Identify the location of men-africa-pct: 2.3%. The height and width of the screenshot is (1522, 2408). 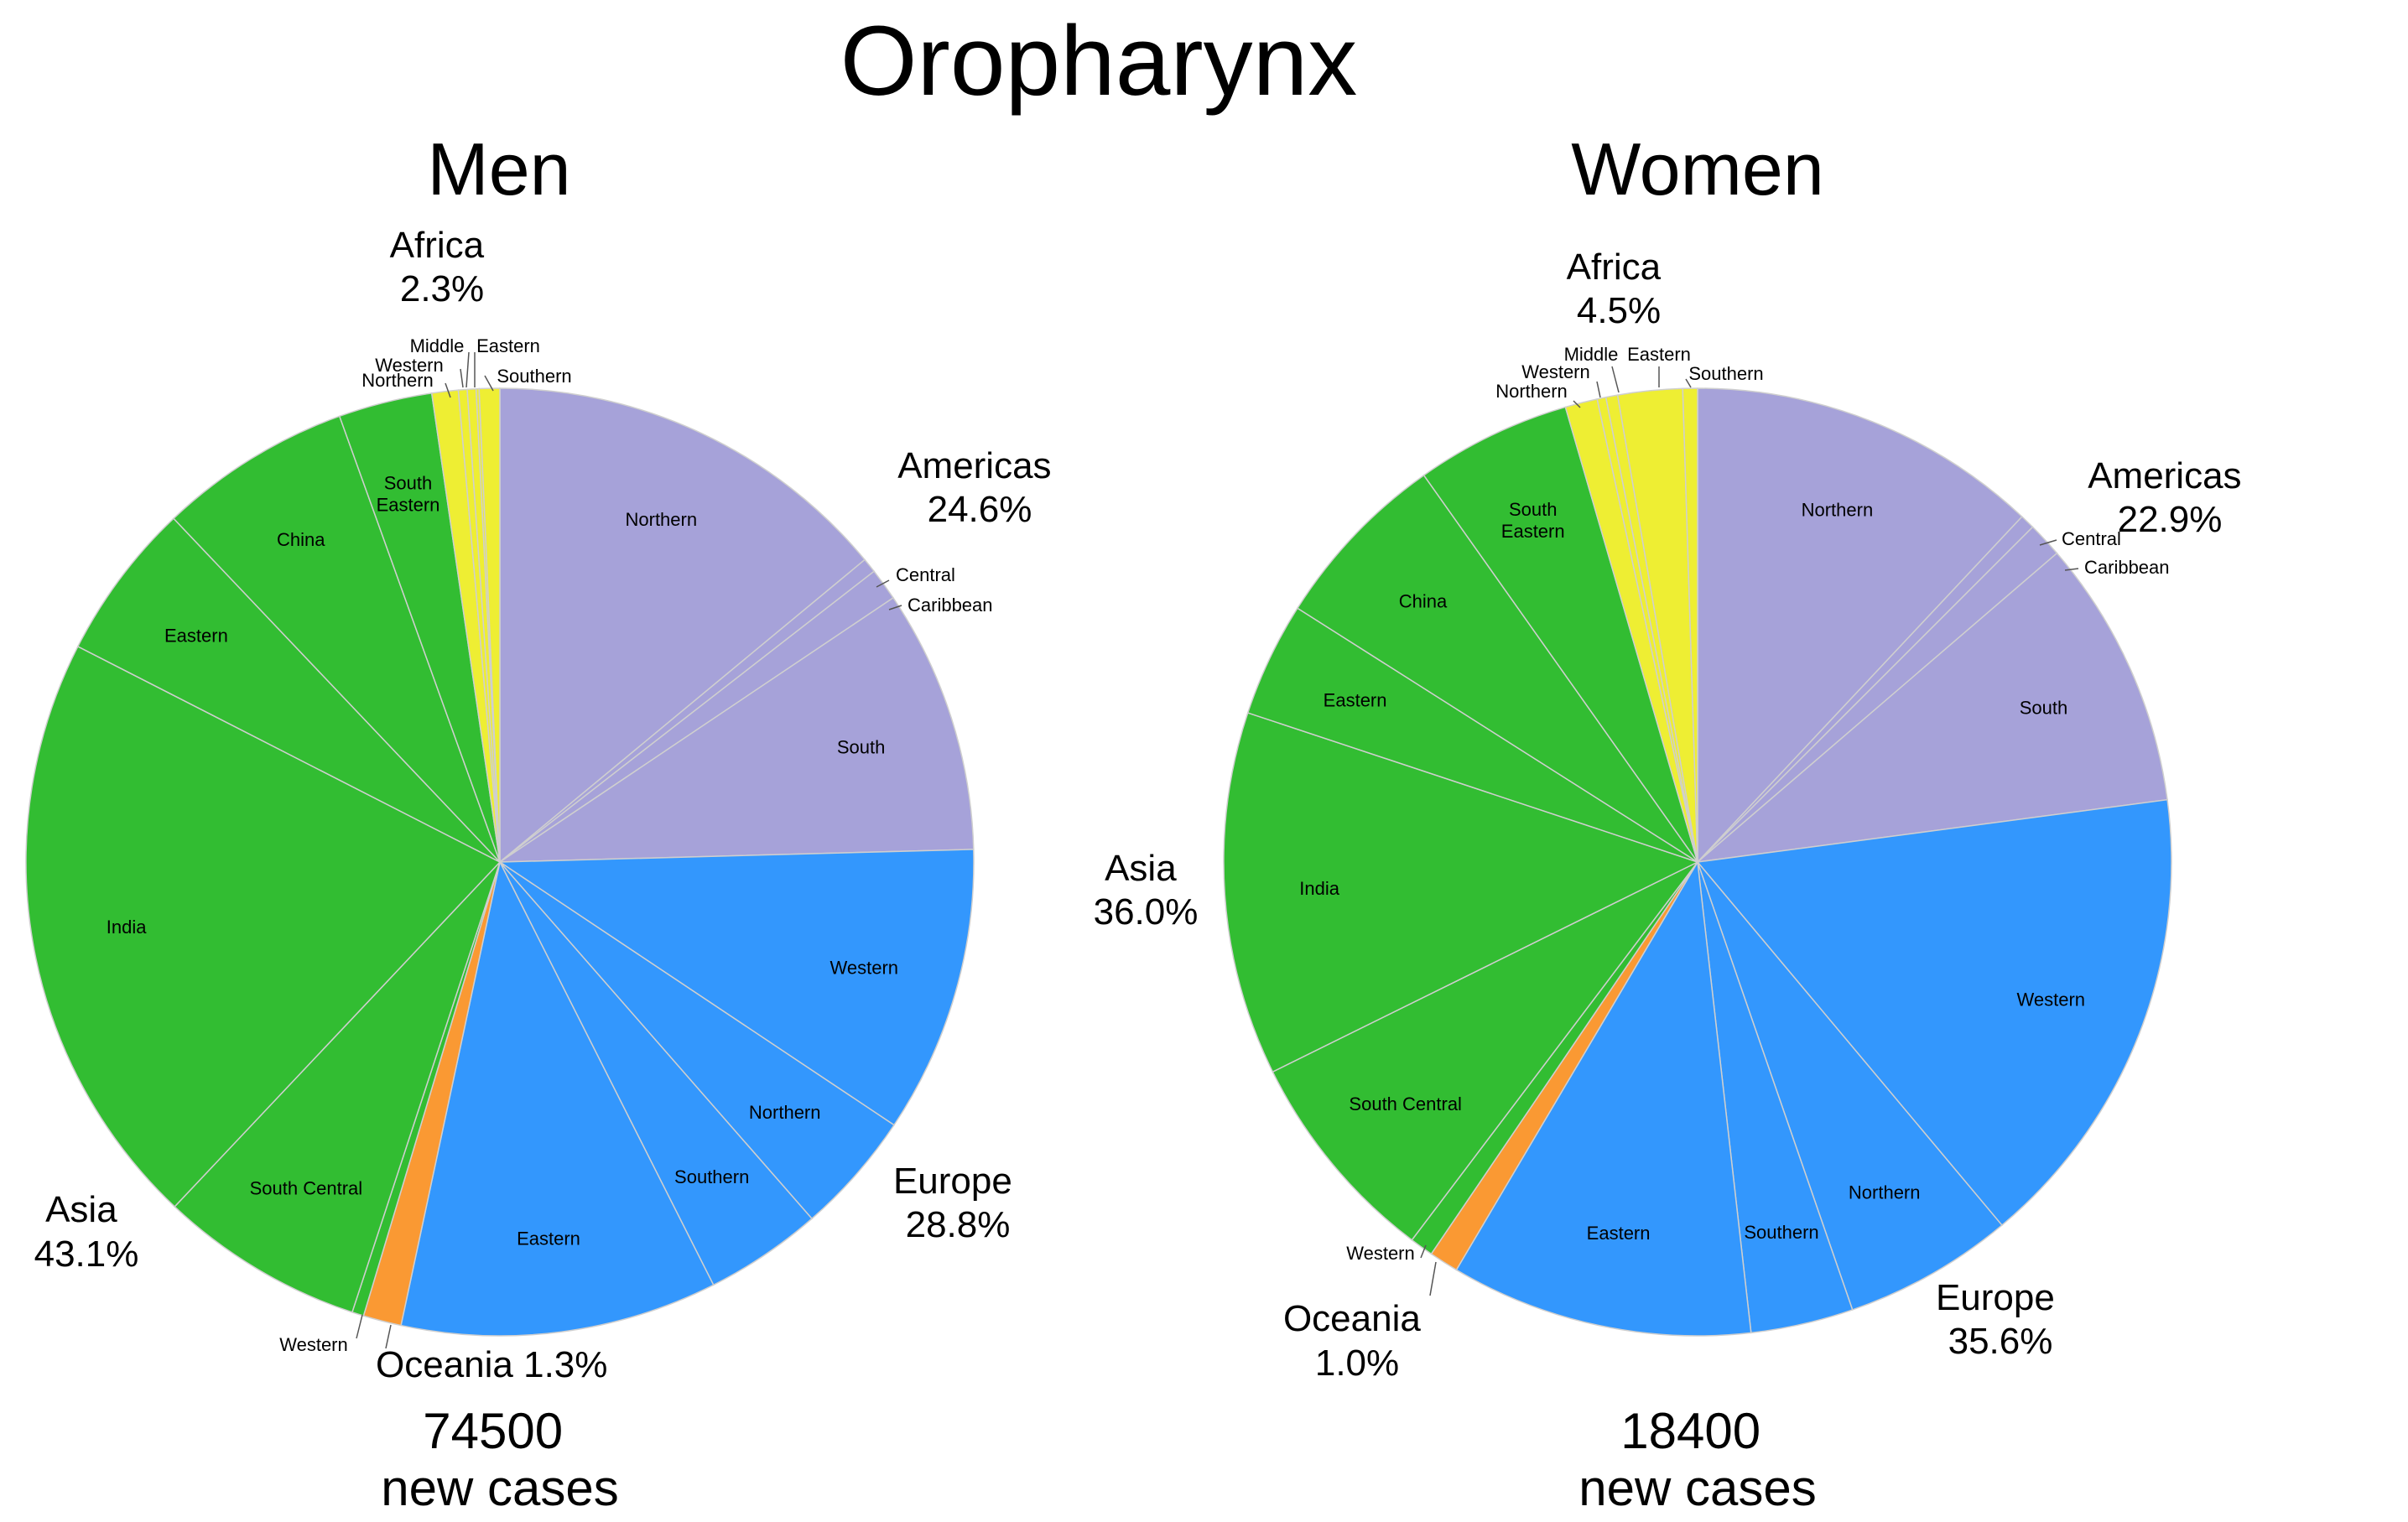
(442, 288).